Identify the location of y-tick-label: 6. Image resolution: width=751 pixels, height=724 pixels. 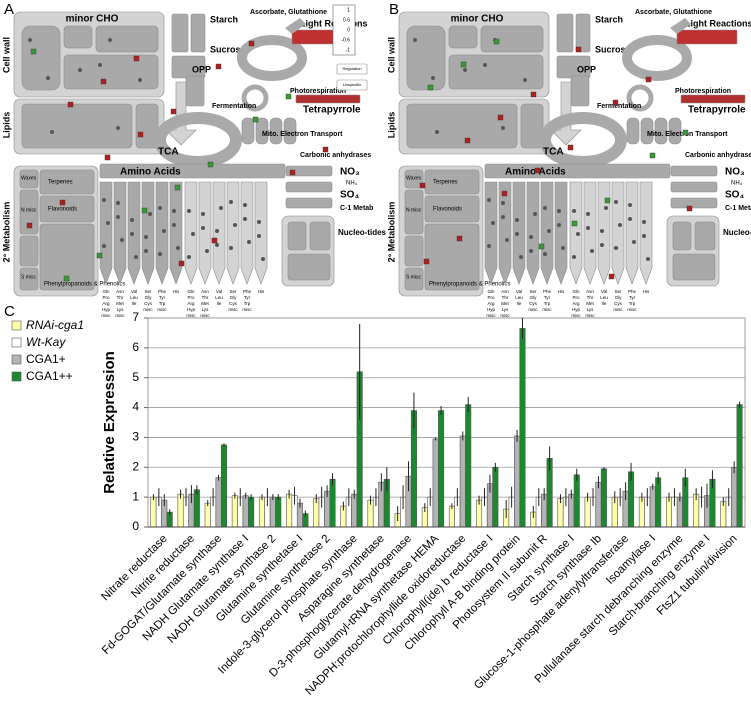
(135, 347).